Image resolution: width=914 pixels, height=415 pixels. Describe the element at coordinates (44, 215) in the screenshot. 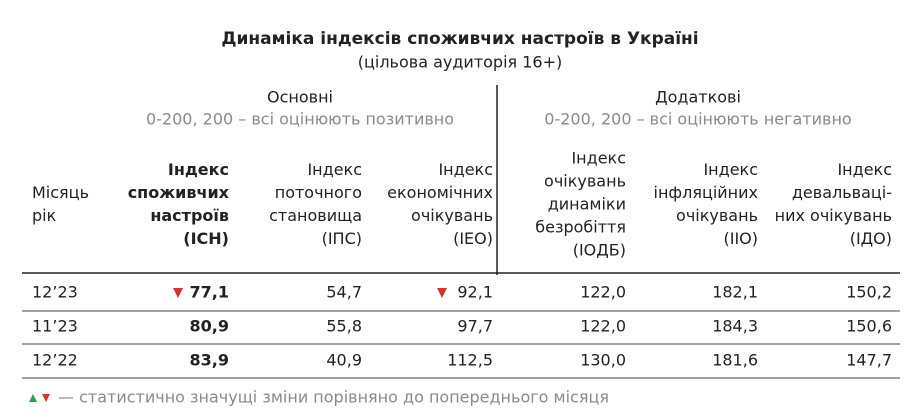

I see `header-cell: рік` at that location.